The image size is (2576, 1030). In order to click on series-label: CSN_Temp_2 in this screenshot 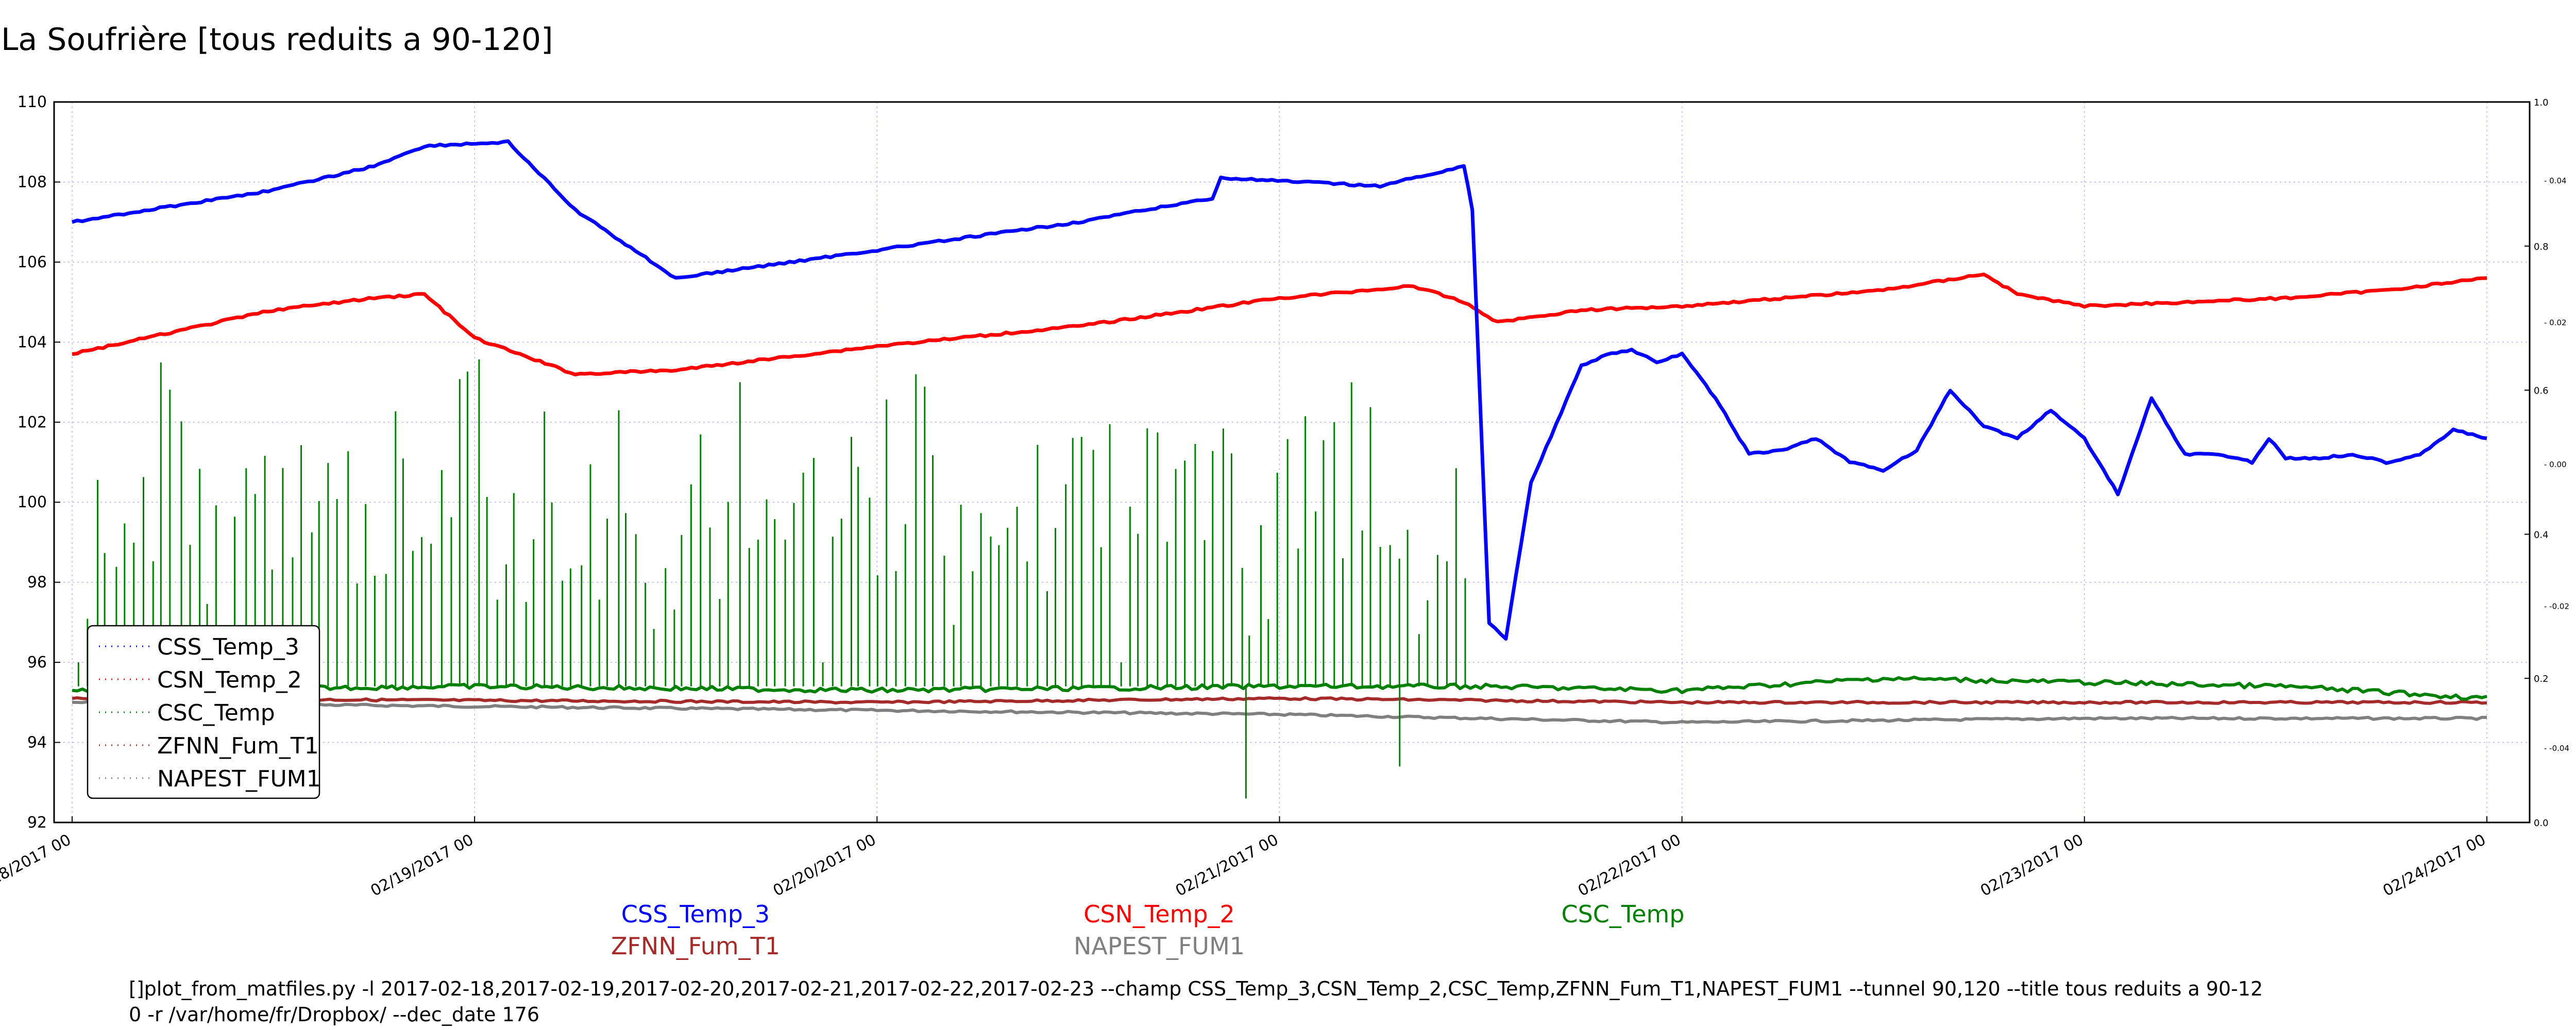, I will do `click(1159, 914)`.